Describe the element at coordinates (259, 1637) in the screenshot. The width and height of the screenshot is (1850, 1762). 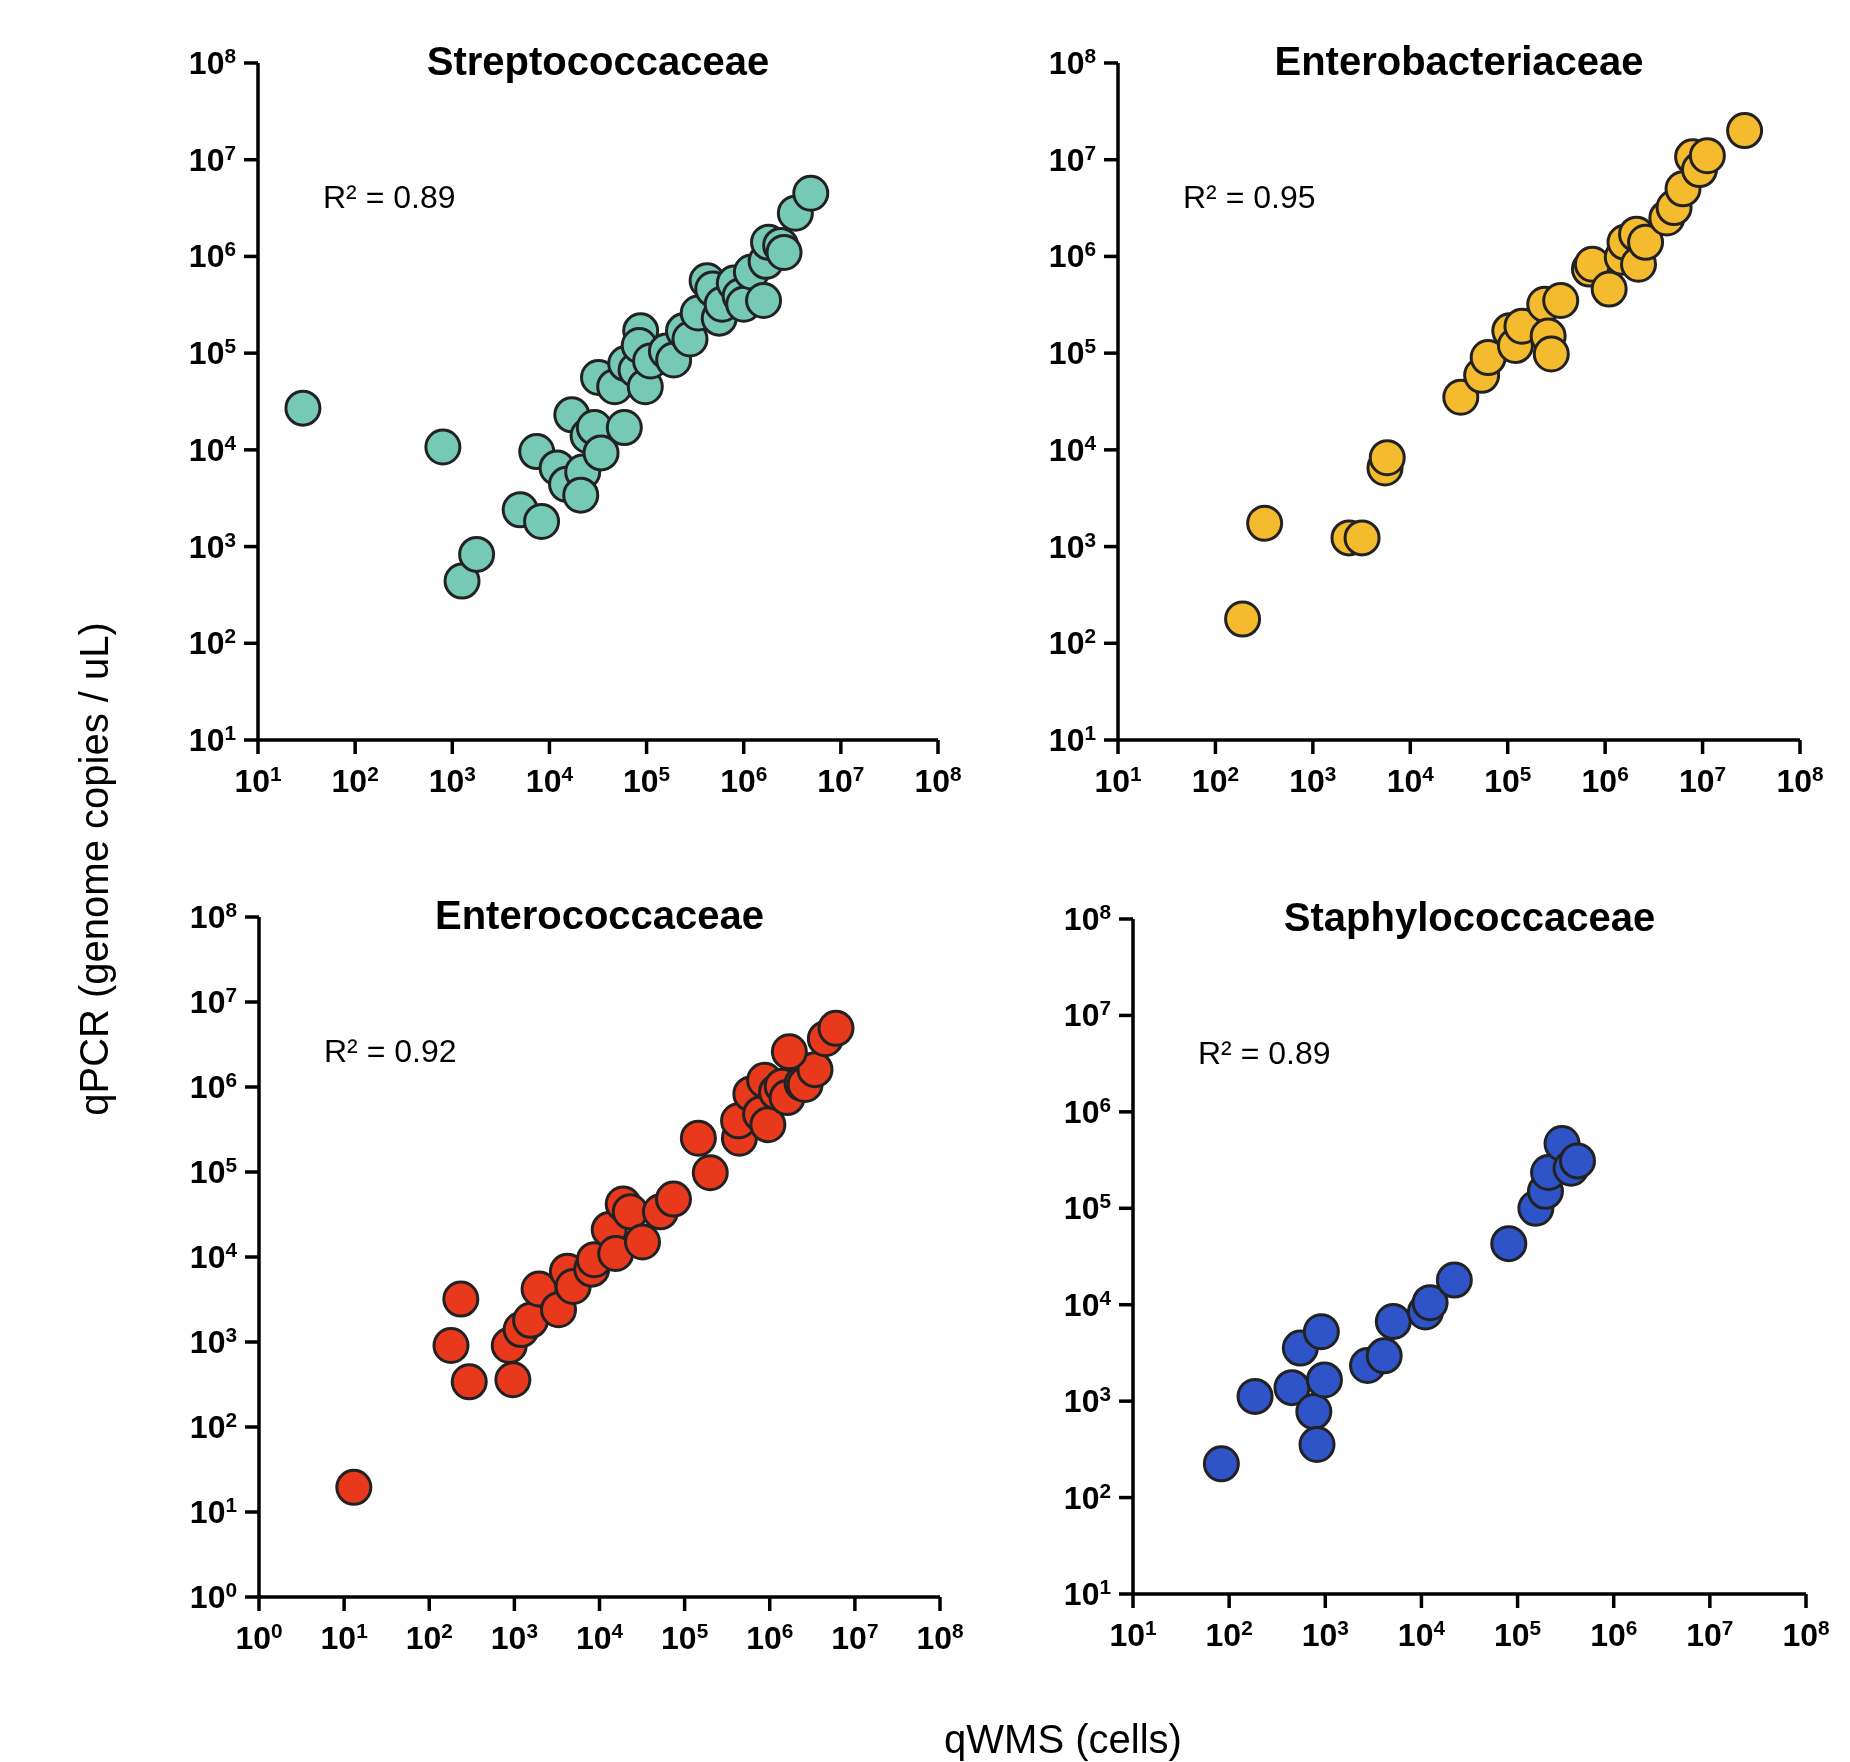
I see `x-tick-label: 10$^{0}$` at that location.